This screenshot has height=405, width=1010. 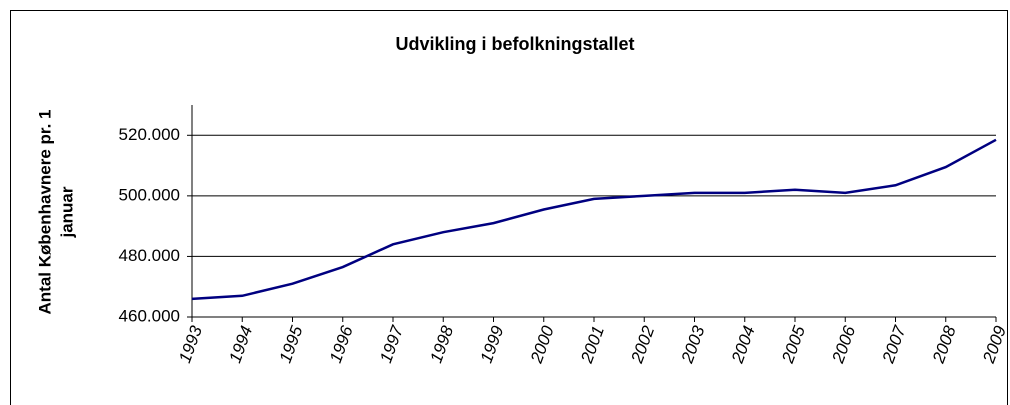 I want to click on y-tick-label: 460.000, so click(x=149, y=315).